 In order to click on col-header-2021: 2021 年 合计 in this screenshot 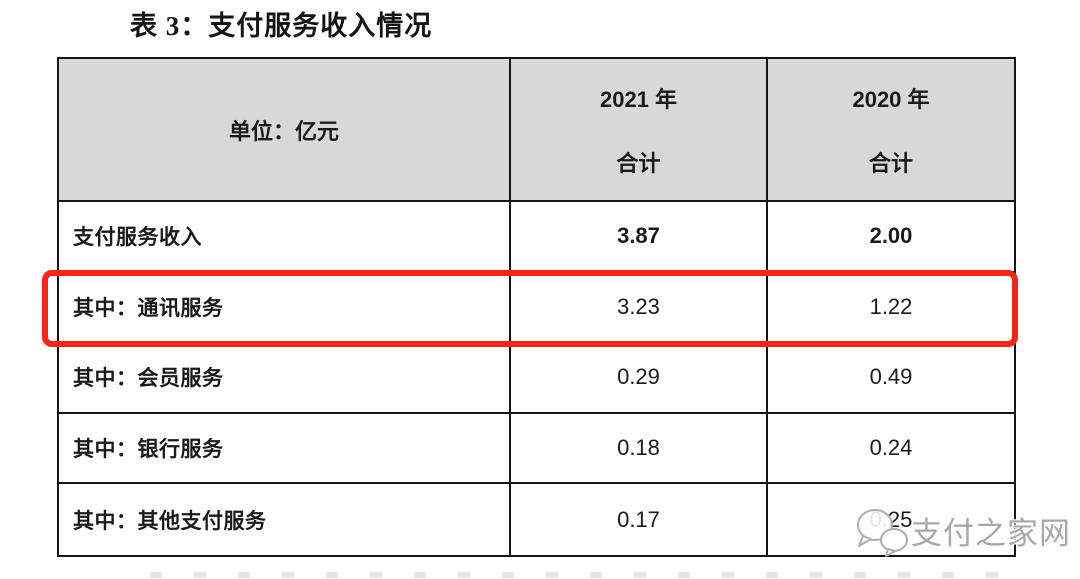, I will do `click(639, 130)`.